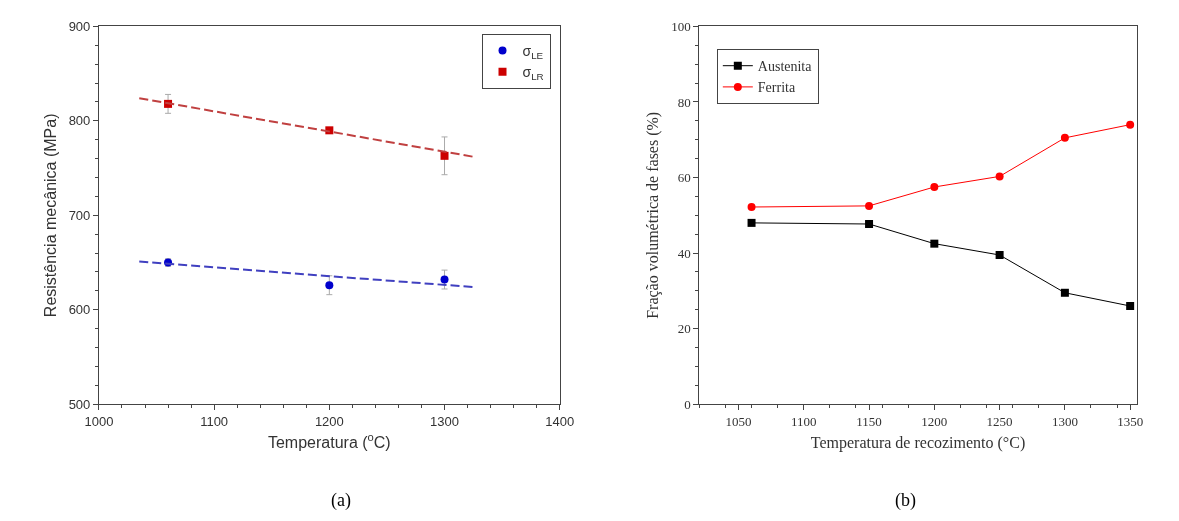 The width and height of the screenshot is (1179, 521). I want to click on y-tick-label: 700, so click(79, 215).